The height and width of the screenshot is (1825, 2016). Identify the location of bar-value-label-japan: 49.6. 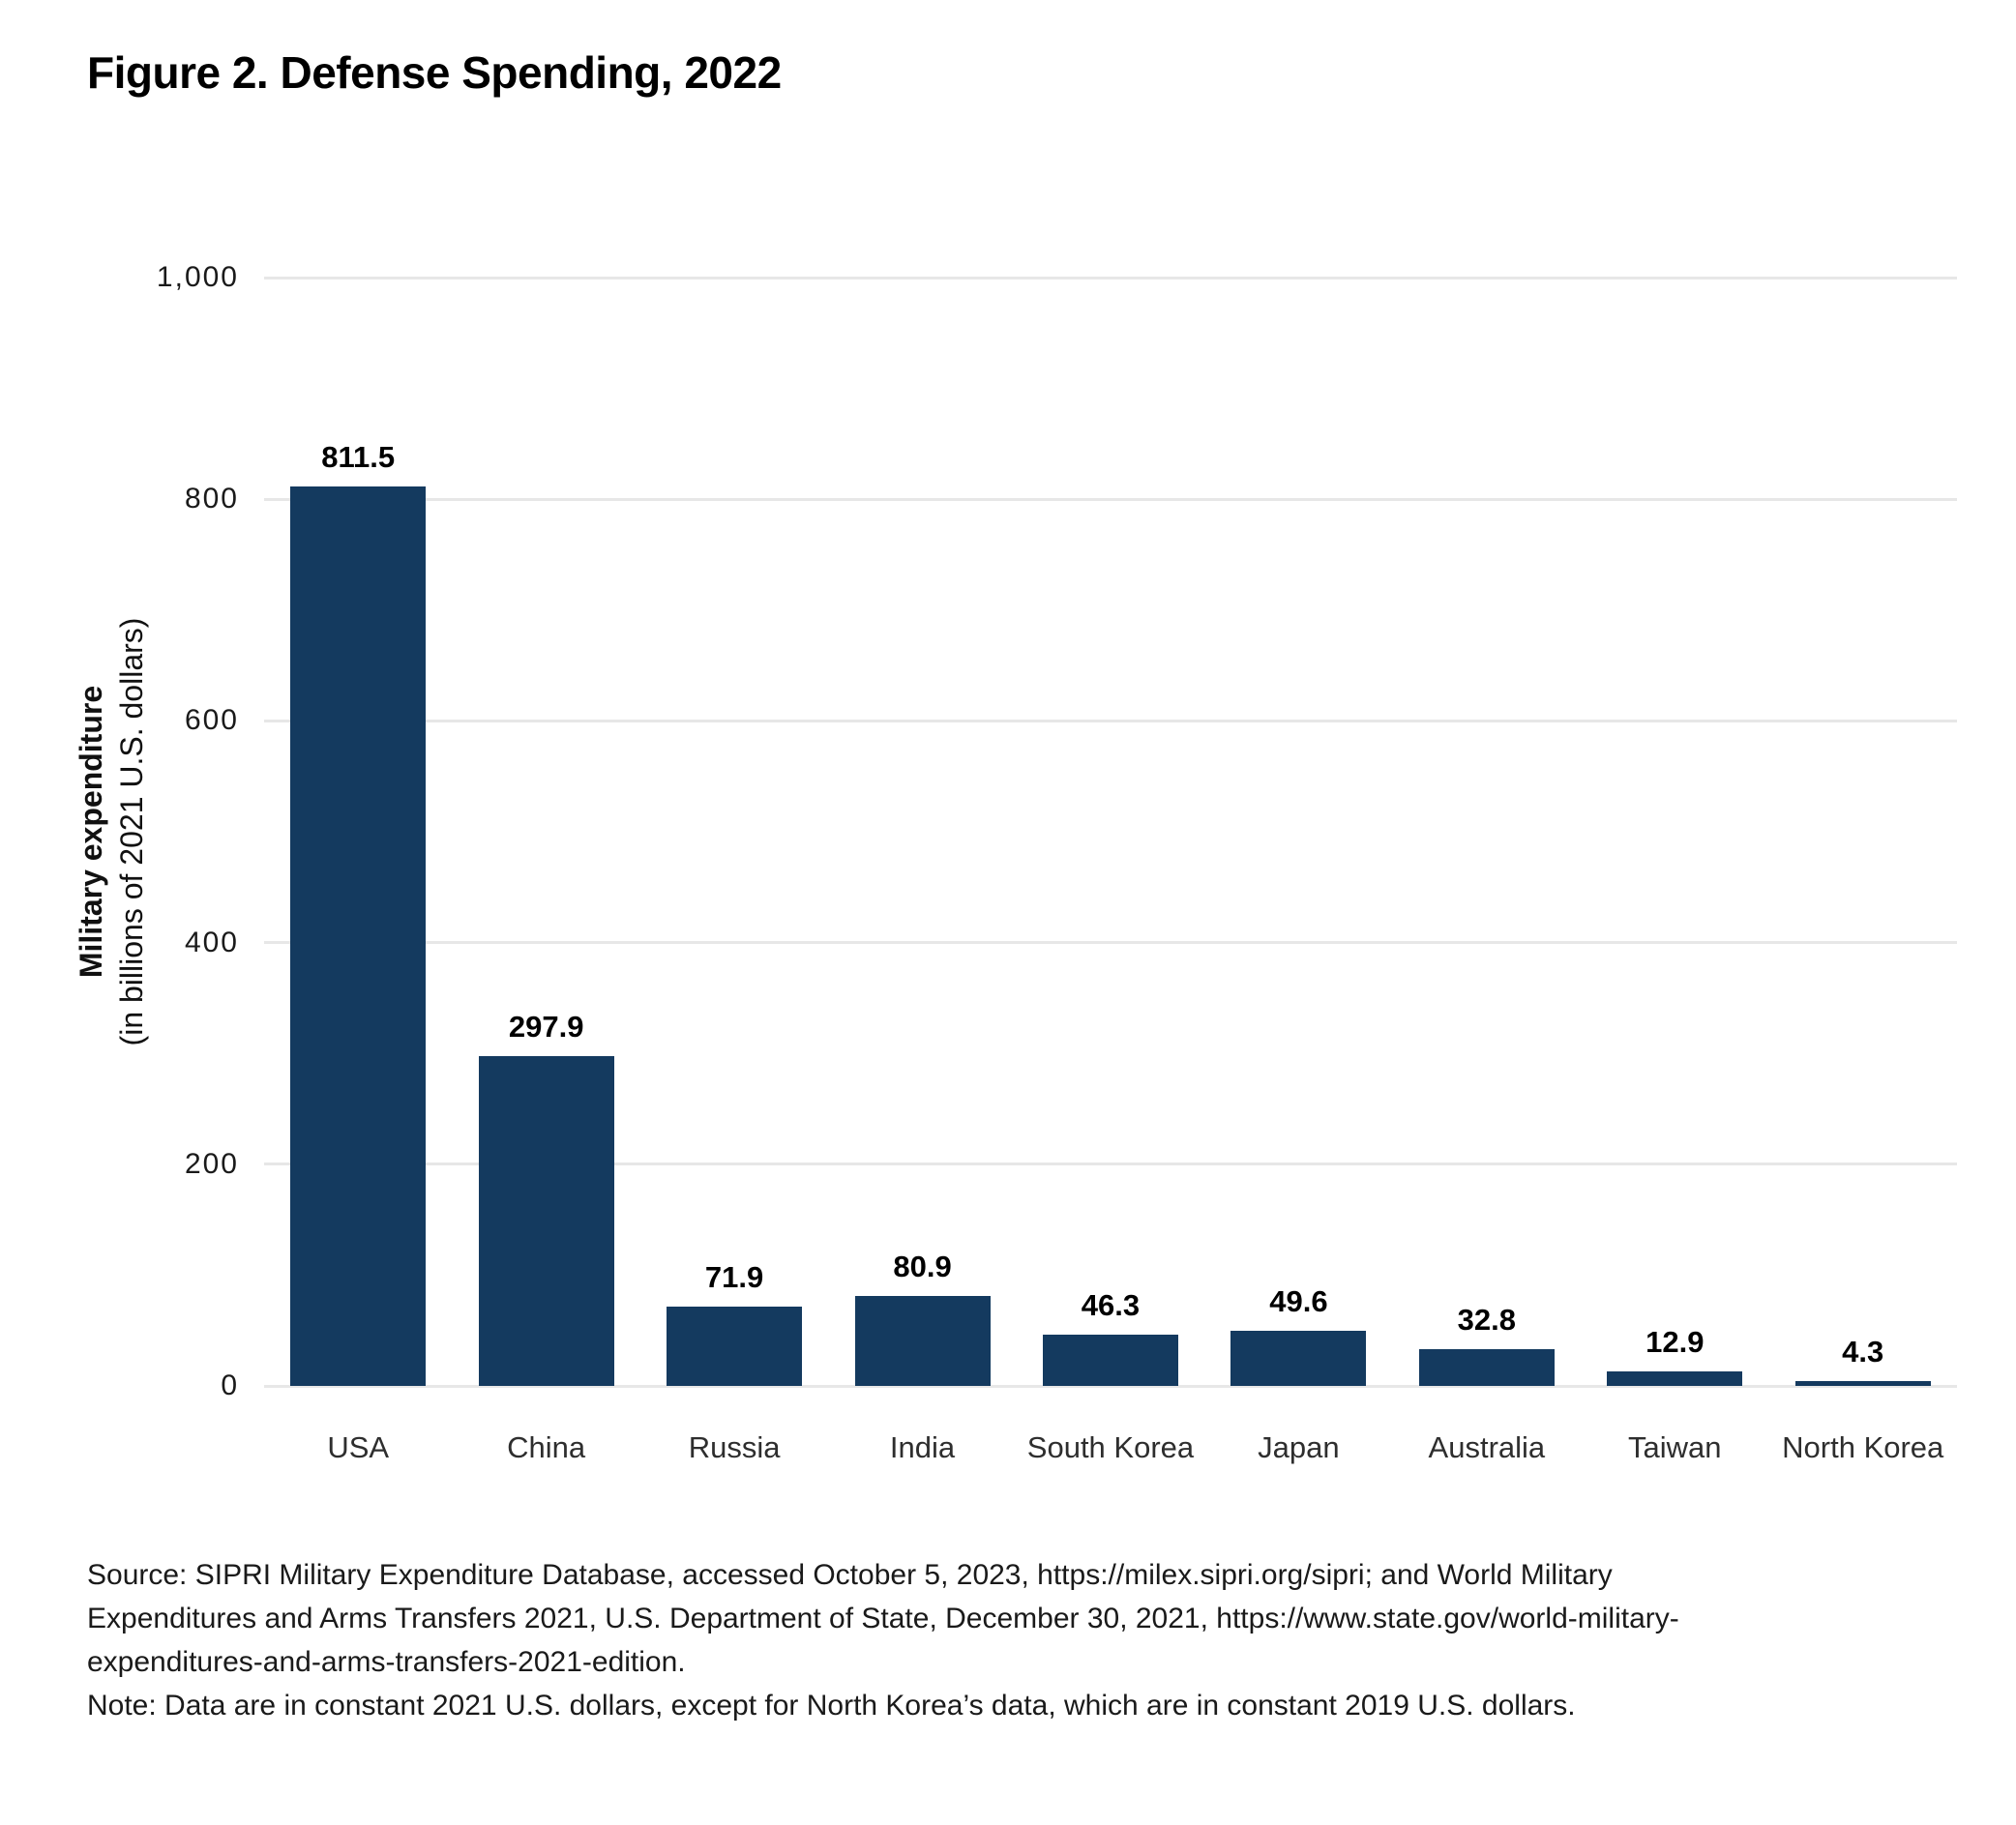
(1299, 1301).